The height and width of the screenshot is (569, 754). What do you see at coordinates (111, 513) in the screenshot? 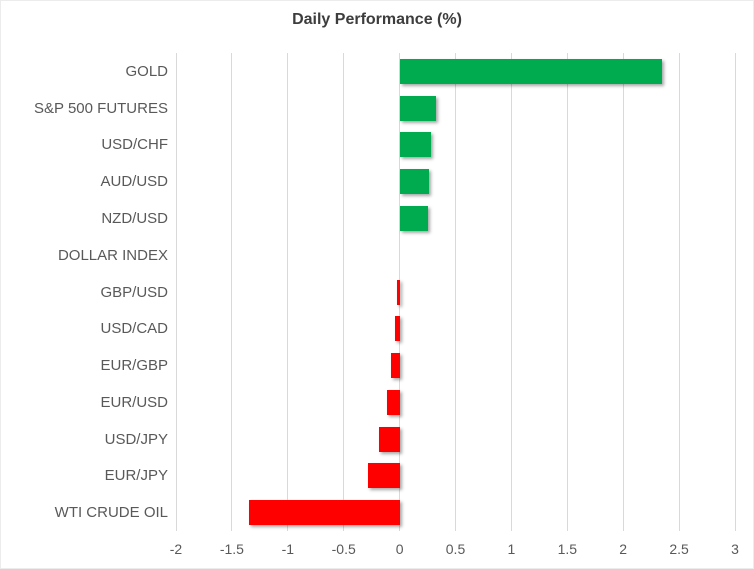
I see `category-label-wti-crude-oil: WTI CRUDE OIL` at bounding box center [111, 513].